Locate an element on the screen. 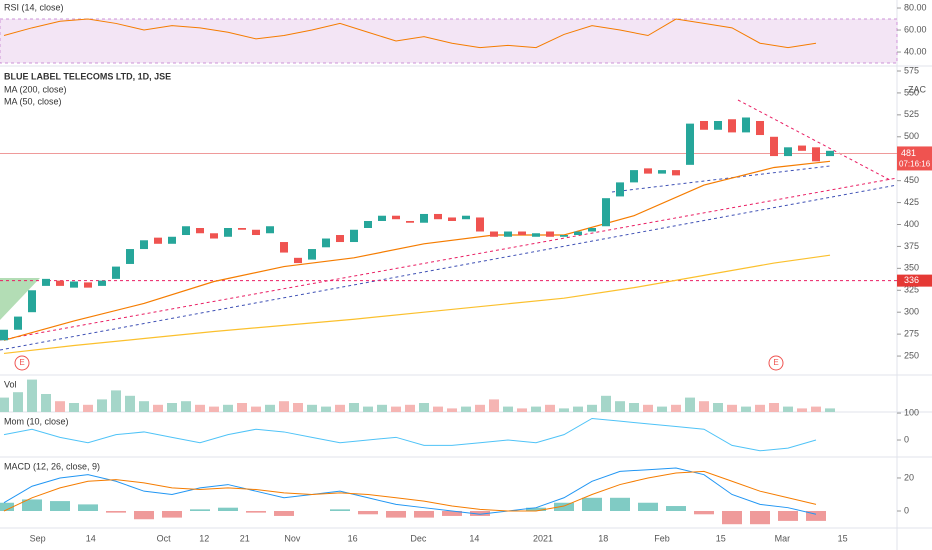 The width and height of the screenshot is (932, 550). countdown: 07:16:16 is located at coordinates (915, 164).